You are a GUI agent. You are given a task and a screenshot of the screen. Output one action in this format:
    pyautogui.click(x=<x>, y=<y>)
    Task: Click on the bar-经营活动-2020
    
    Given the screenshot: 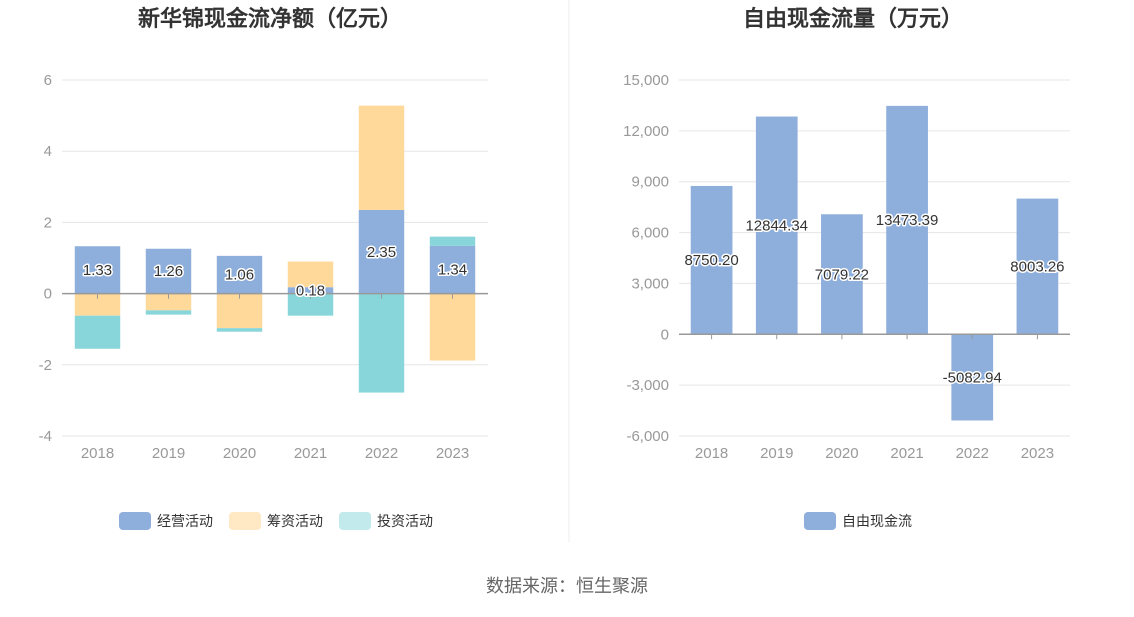 What is the action you would take?
    pyautogui.click(x=239, y=274)
    